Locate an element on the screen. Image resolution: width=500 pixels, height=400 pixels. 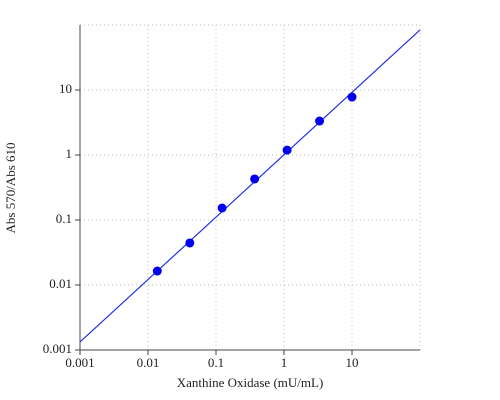
y-tick-label: 10 is located at coordinates (65, 88).